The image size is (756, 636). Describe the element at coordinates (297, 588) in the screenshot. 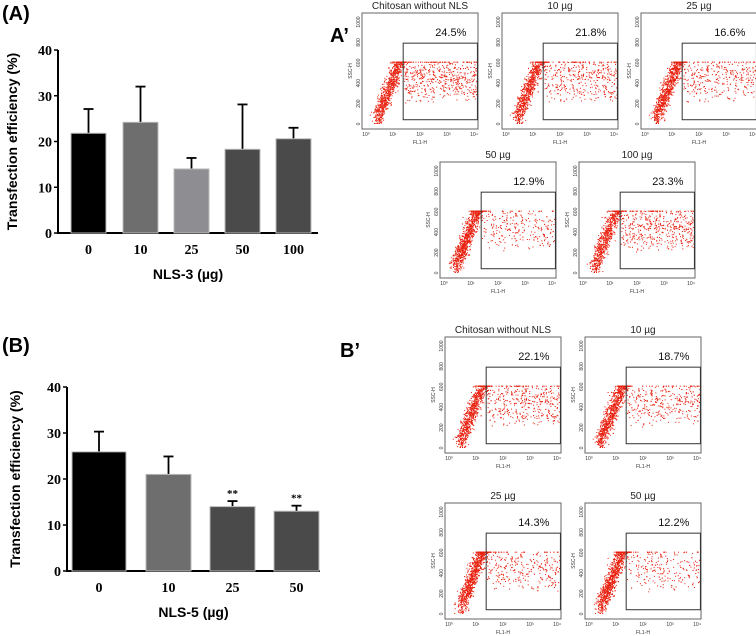

I see `x-tick-label: 50` at that location.